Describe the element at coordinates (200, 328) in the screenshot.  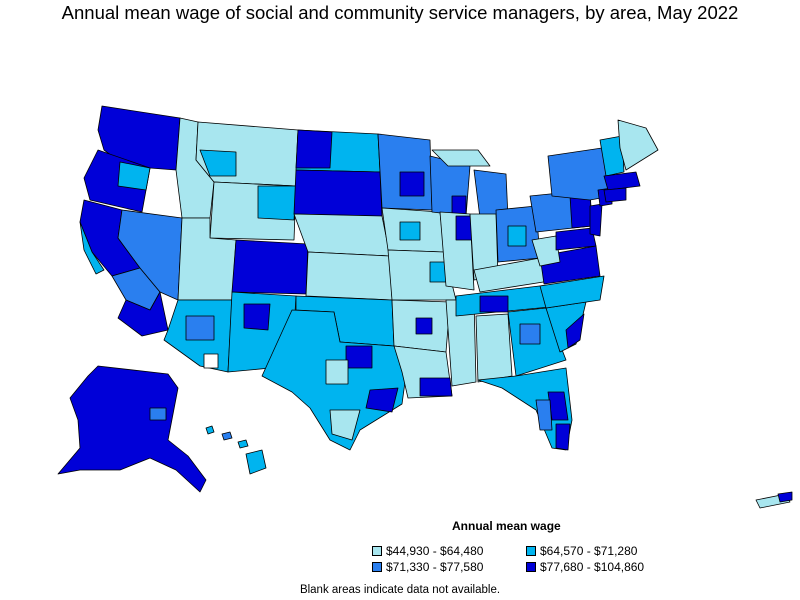
I see `region-arizona-phx` at that location.